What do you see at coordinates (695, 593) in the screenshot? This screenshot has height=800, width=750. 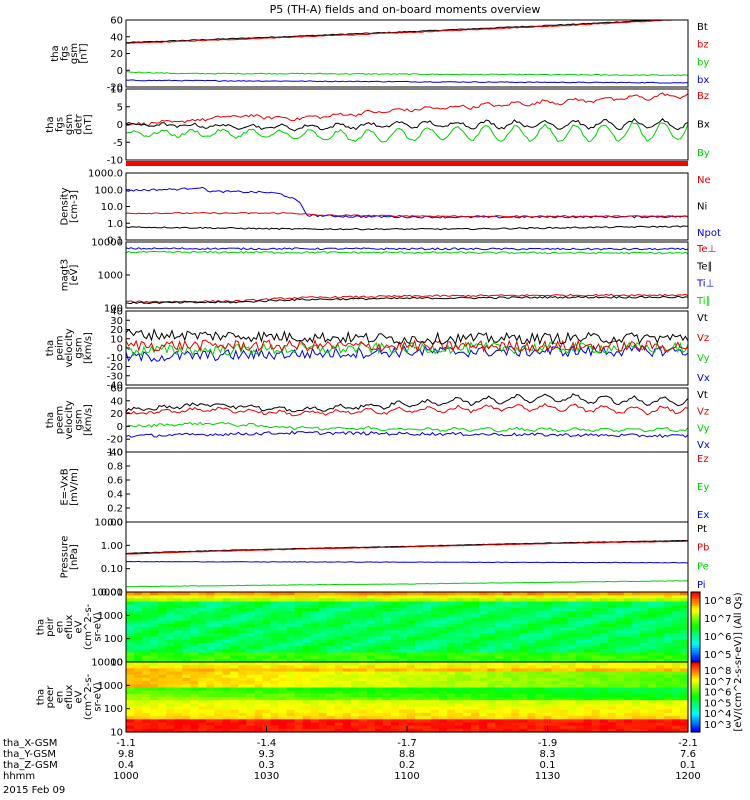 I see `colorbar-cell` at bounding box center [695, 593].